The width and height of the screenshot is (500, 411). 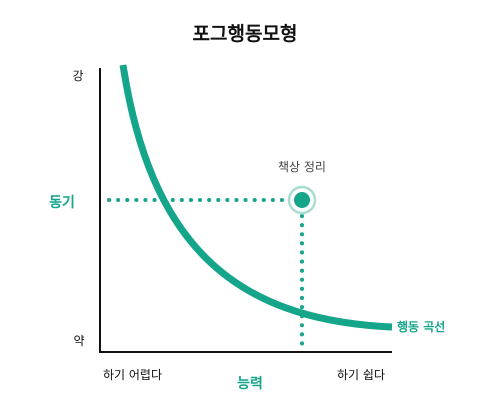 I want to click on x-axis-left-label: 하기 어렵다, so click(x=132, y=375).